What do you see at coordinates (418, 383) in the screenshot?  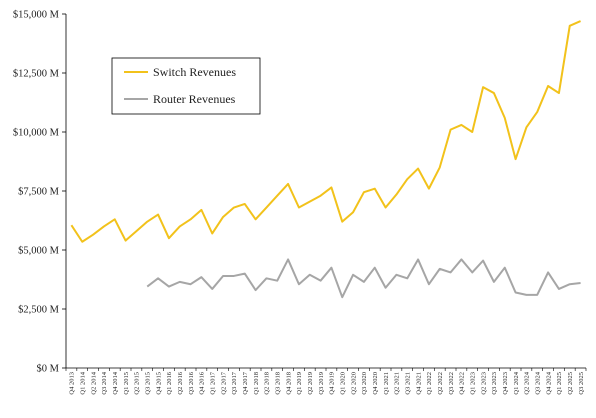 I see `x-tick-label: Q4 2021` at bounding box center [418, 383].